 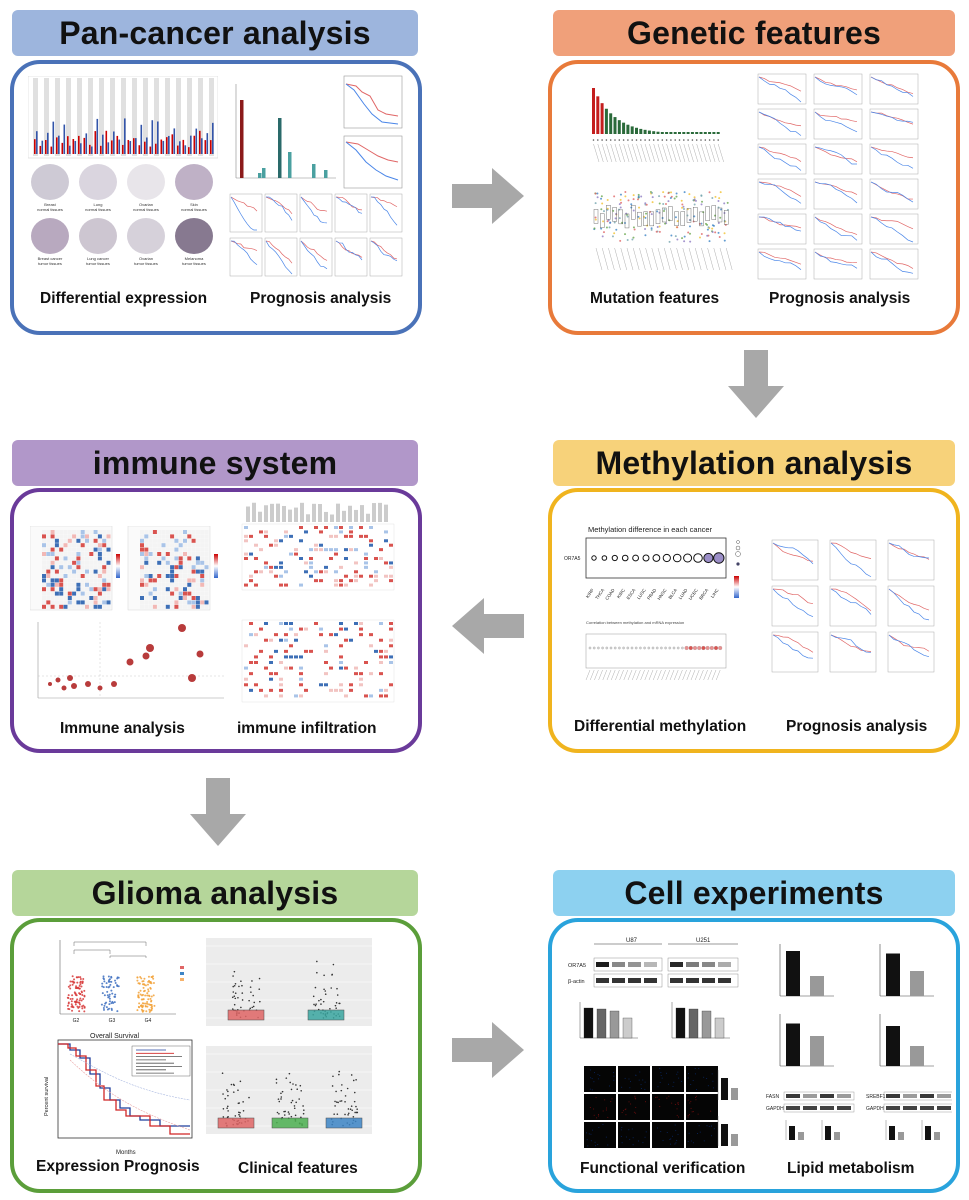 I want to click on methylation-km-plot, so click(x=853, y=560).